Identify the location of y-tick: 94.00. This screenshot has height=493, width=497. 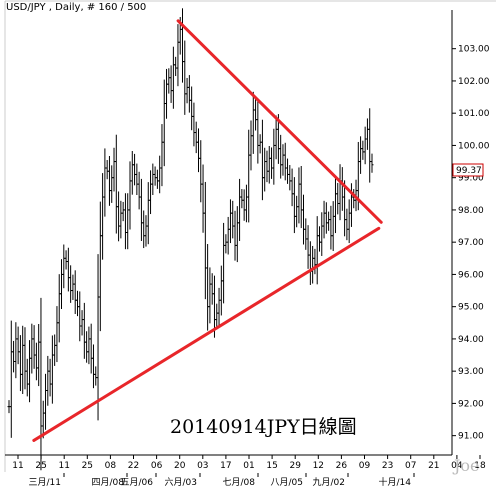
(468, 340).